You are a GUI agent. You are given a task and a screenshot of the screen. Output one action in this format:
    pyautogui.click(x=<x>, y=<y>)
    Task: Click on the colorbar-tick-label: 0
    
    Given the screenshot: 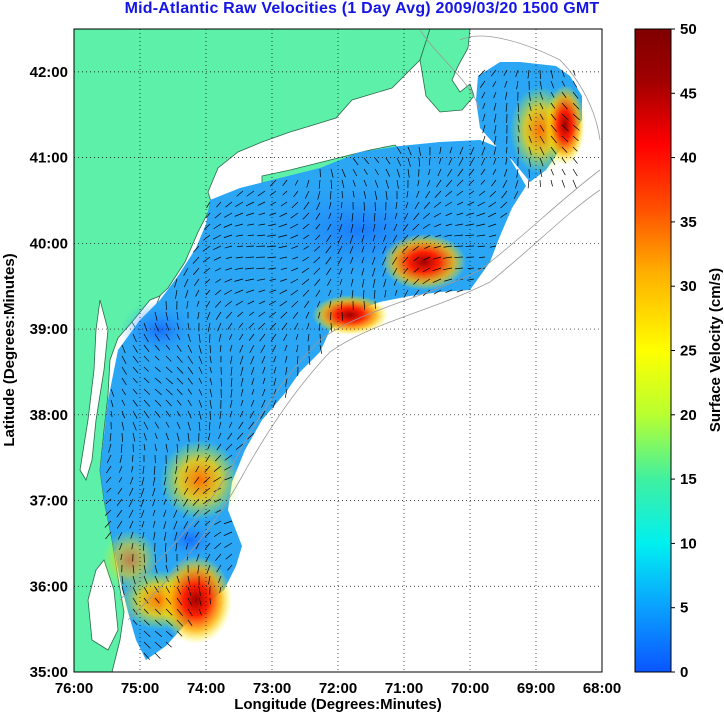 What is the action you would take?
    pyautogui.click(x=684, y=672)
    